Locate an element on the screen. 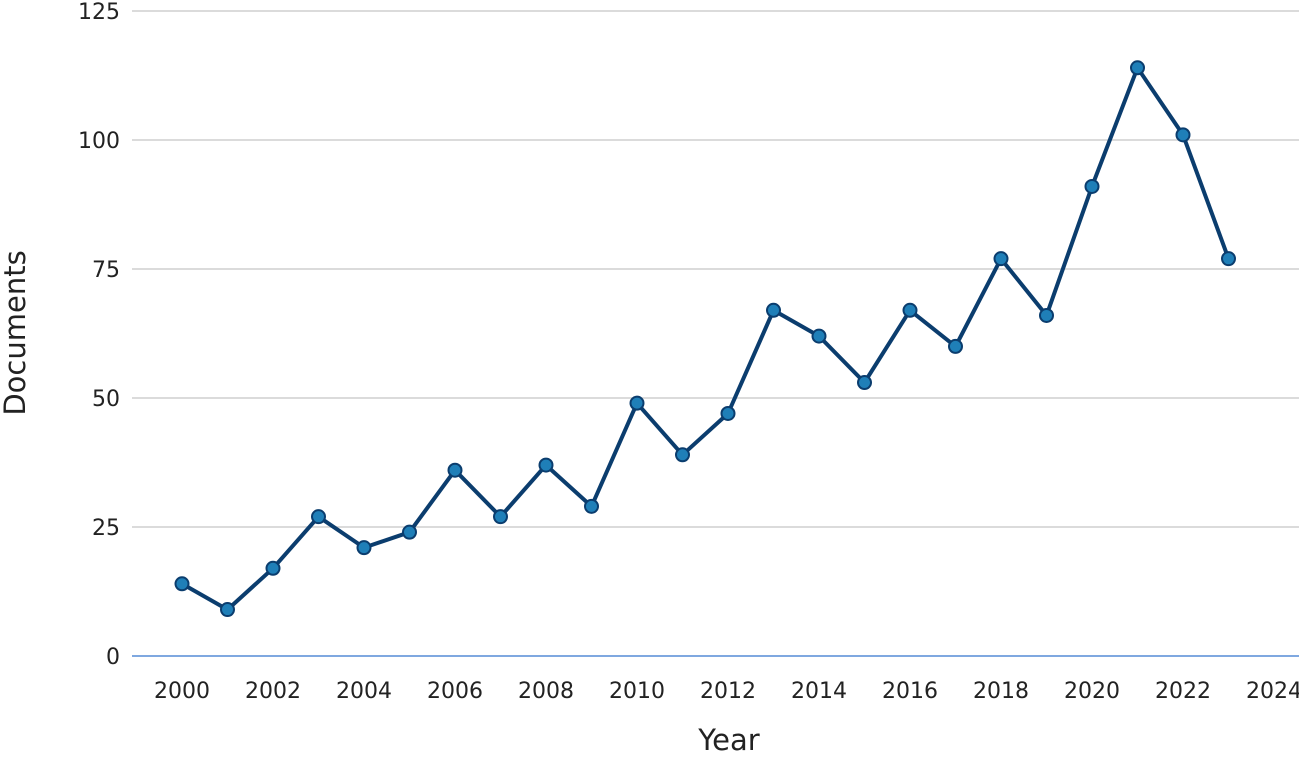 This screenshot has height=758, width=1299. x-tick-label: 2010 is located at coordinates (637, 691).